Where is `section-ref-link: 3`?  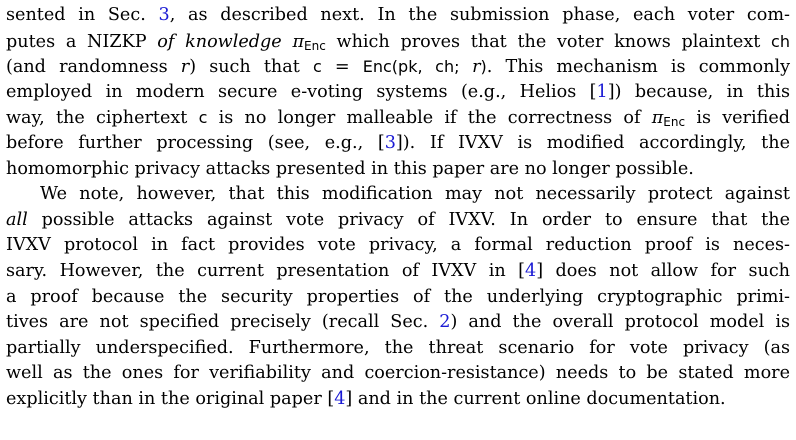 section-ref-link: 3 is located at coordinates (164, 15).